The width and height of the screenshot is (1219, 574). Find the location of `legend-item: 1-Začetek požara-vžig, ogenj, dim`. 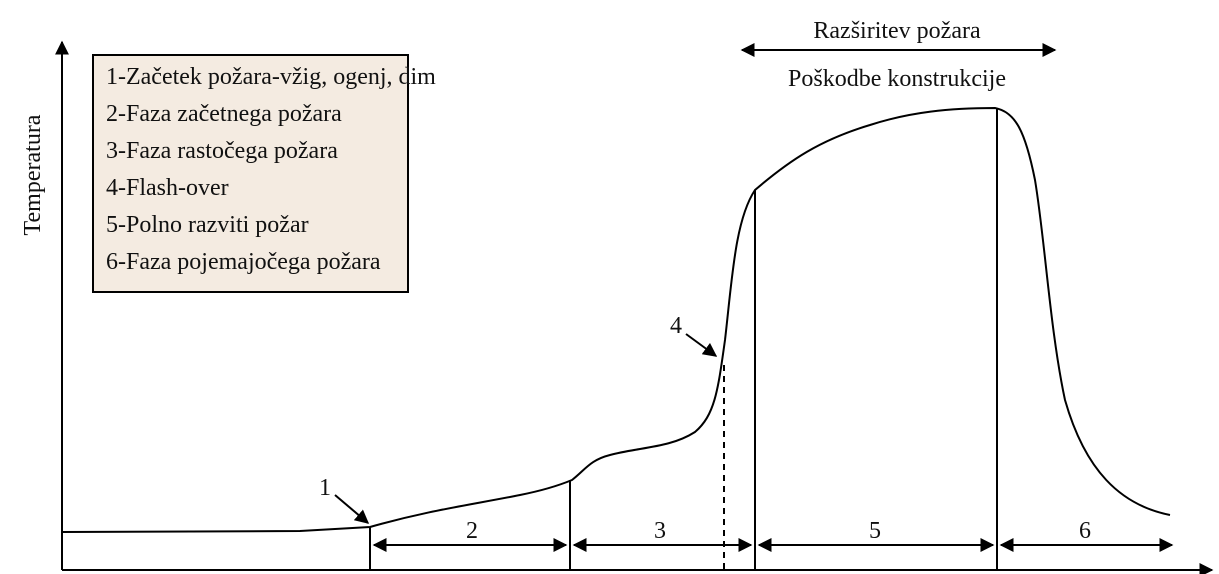

legend-item: 1-Začetek požara-vžig, ogenj, dim is located at coordinates (271, 77).